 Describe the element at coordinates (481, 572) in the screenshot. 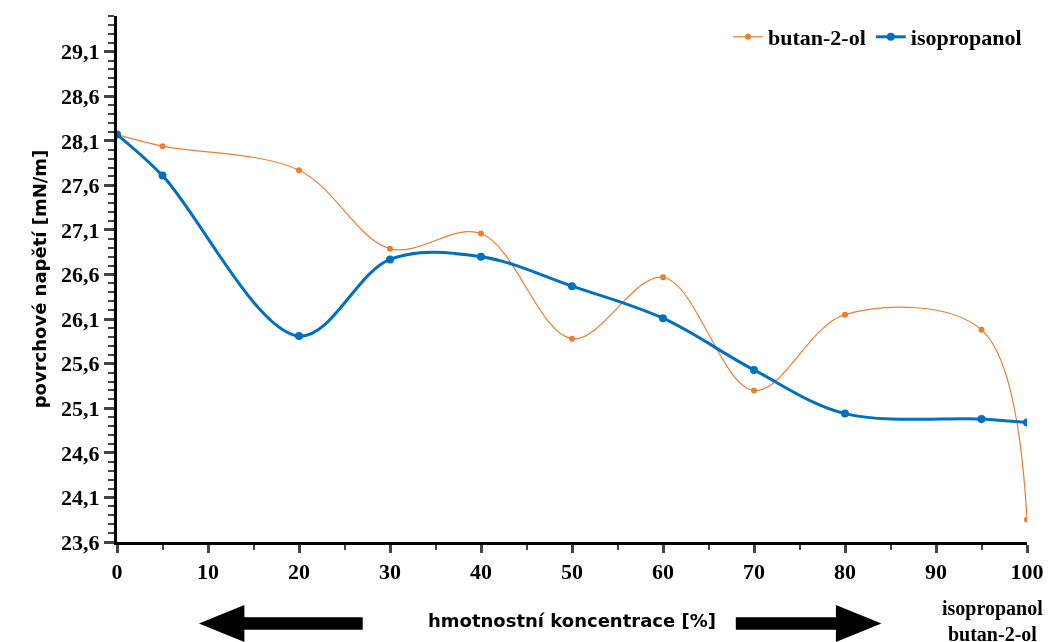

I see `x-tick-label: 40` at that location.